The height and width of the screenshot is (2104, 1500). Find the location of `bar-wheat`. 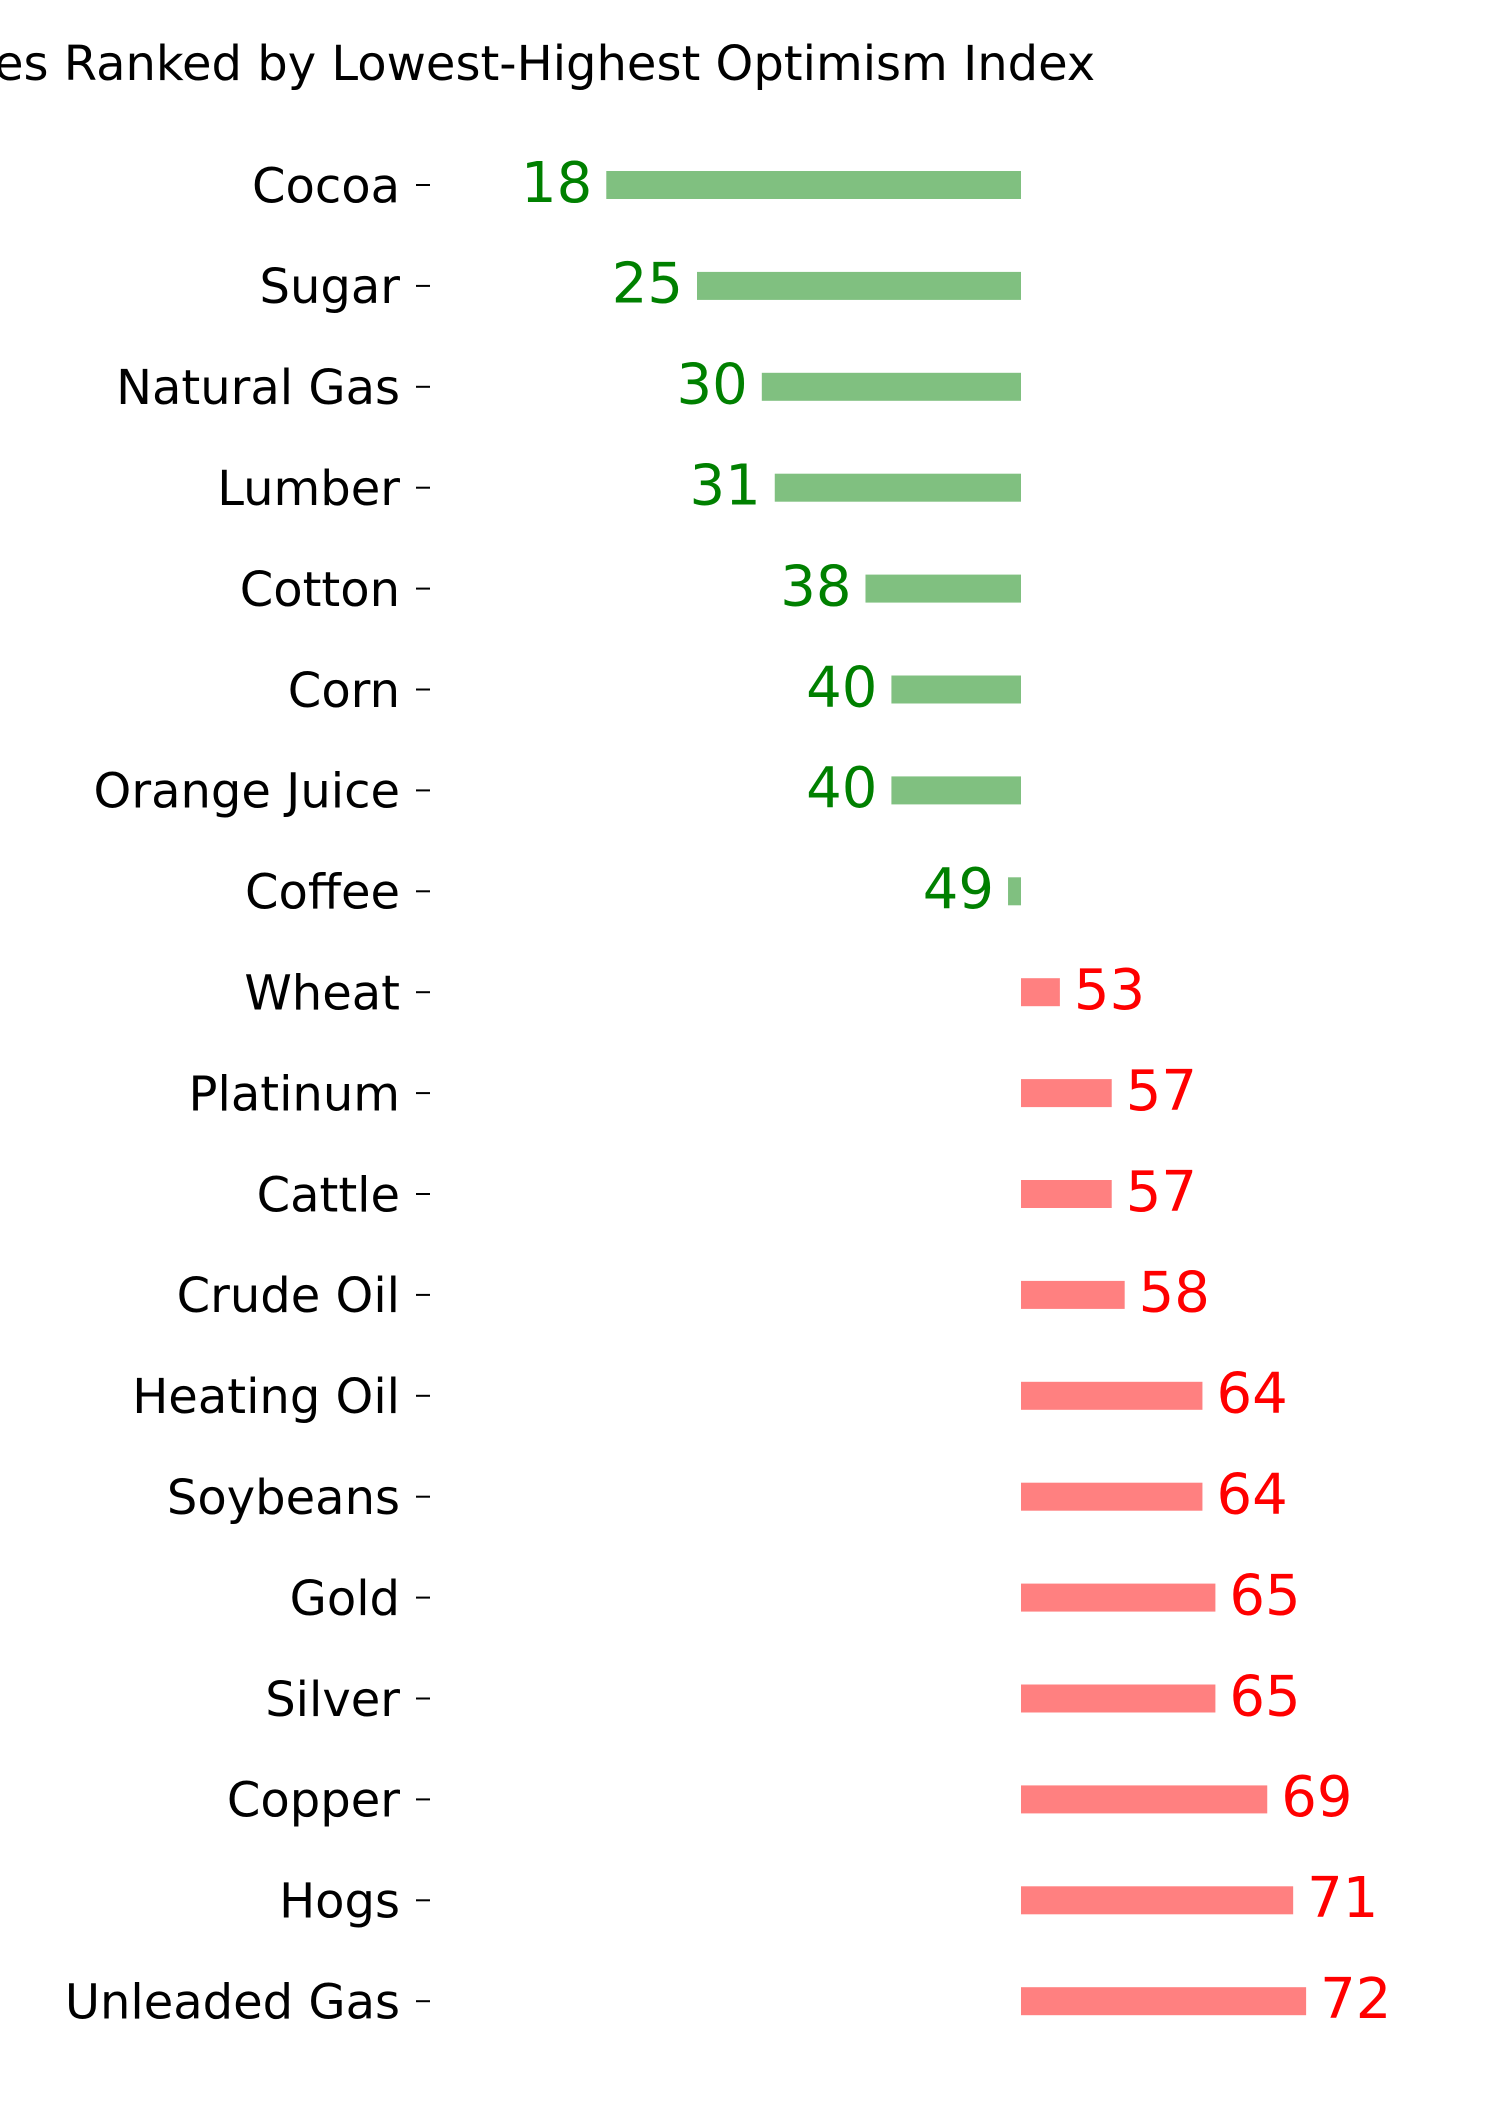

bar-wheat is located at coordinates (1040, 992).